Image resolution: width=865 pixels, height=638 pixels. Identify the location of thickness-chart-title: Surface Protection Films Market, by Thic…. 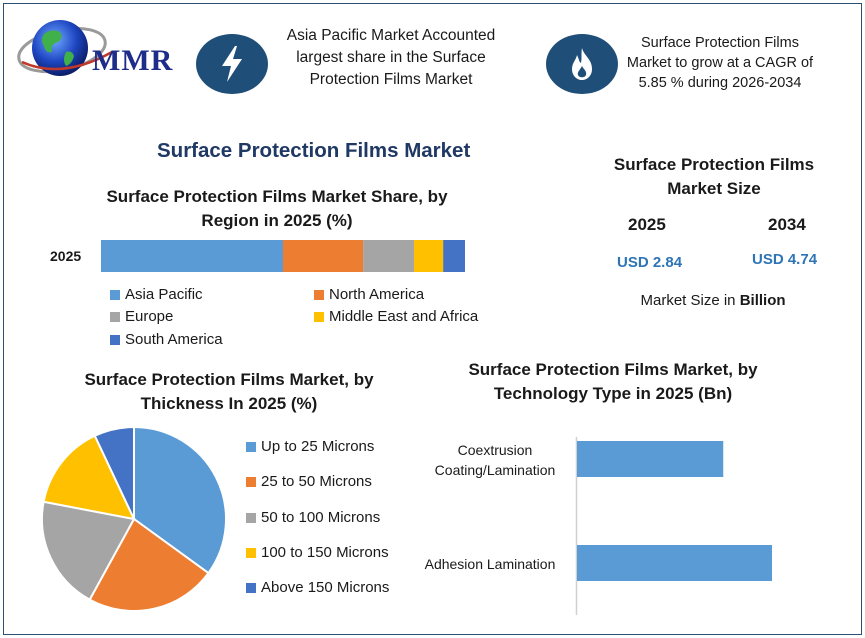
(229, 391).